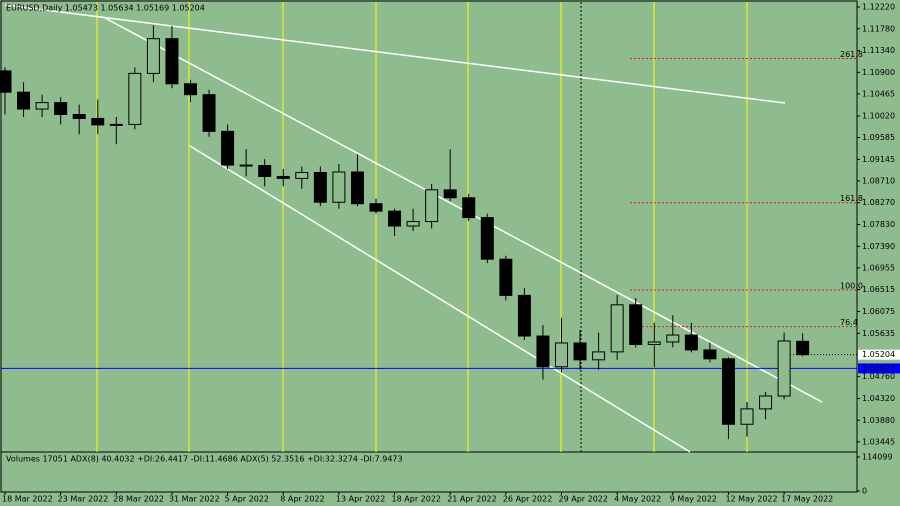  I want to click on x-tick-label: 9 May 2022, so click(693, 499).